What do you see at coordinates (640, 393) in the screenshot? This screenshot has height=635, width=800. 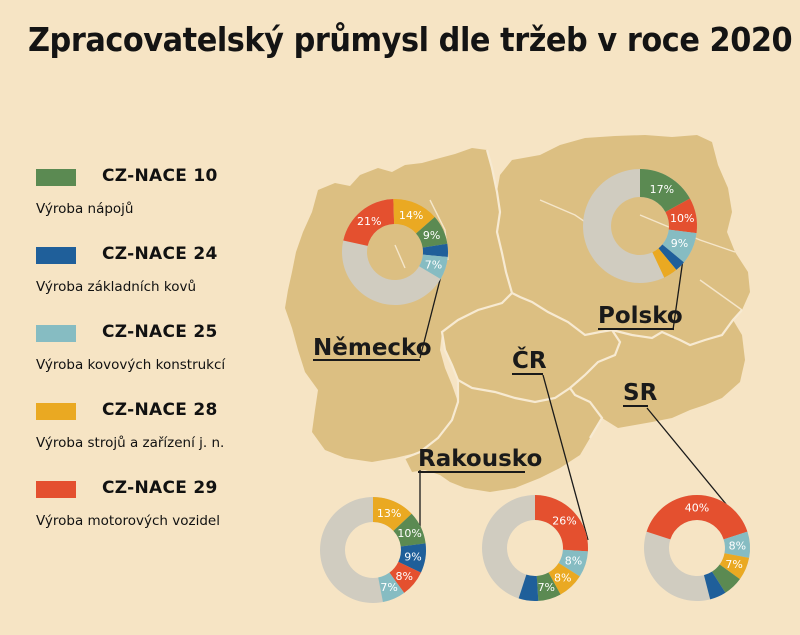 I see `country-label-slovakia: SR` at bounding box center [640, 393].